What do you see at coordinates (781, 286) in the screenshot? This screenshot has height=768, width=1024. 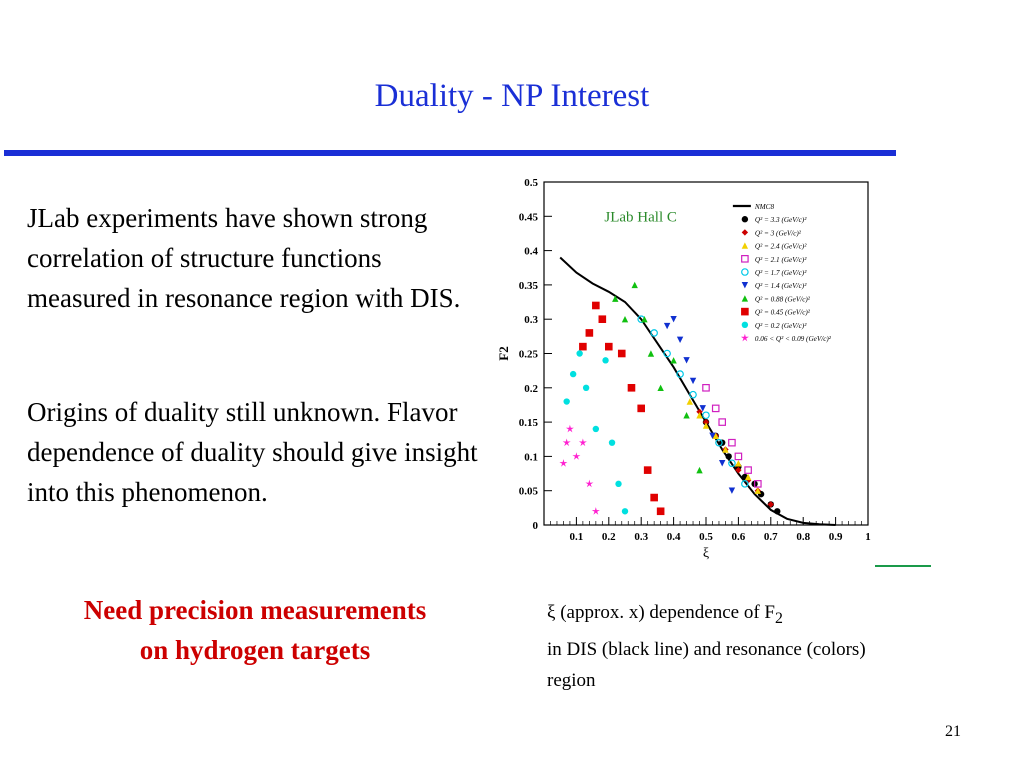 I see `legend-label: Q² = 1.4 (GeV/c)²` at bounding box center [781, 286].